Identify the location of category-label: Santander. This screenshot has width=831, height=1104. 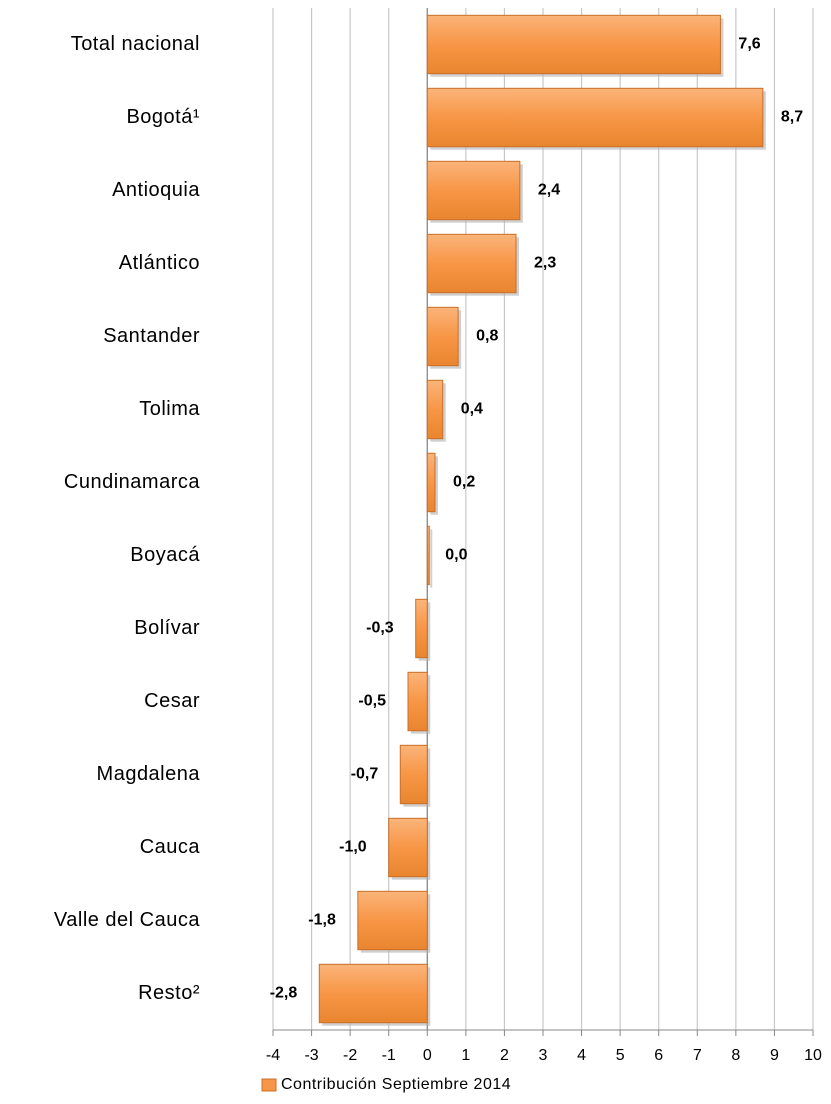
(151, 336).